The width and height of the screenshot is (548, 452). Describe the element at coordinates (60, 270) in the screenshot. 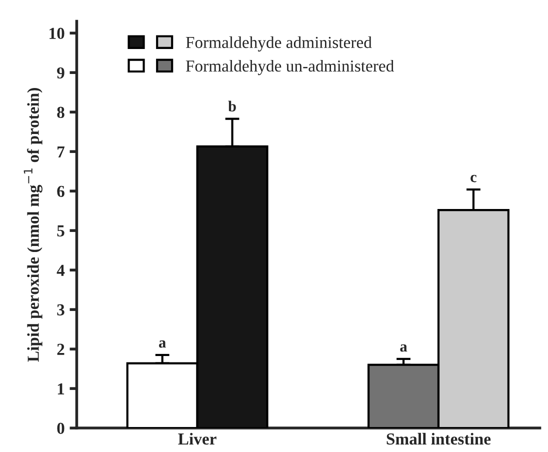

I see `y-tick-label: 4` at that location.